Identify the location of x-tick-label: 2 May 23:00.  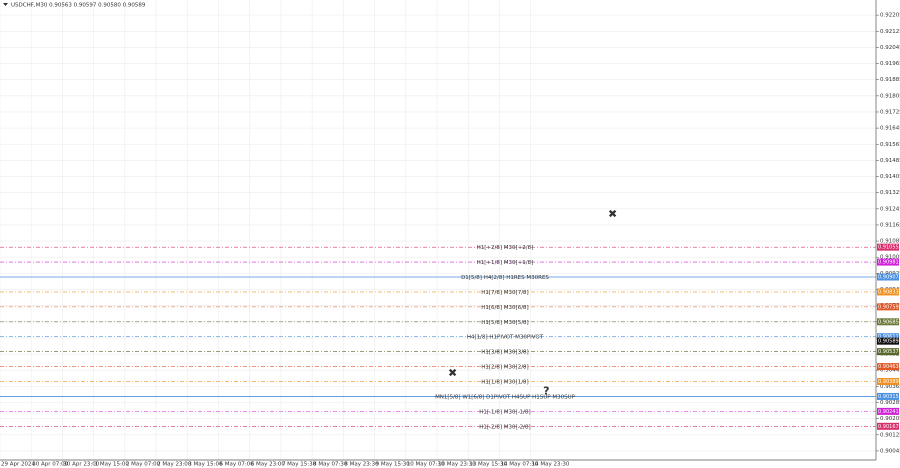
(174, 465).